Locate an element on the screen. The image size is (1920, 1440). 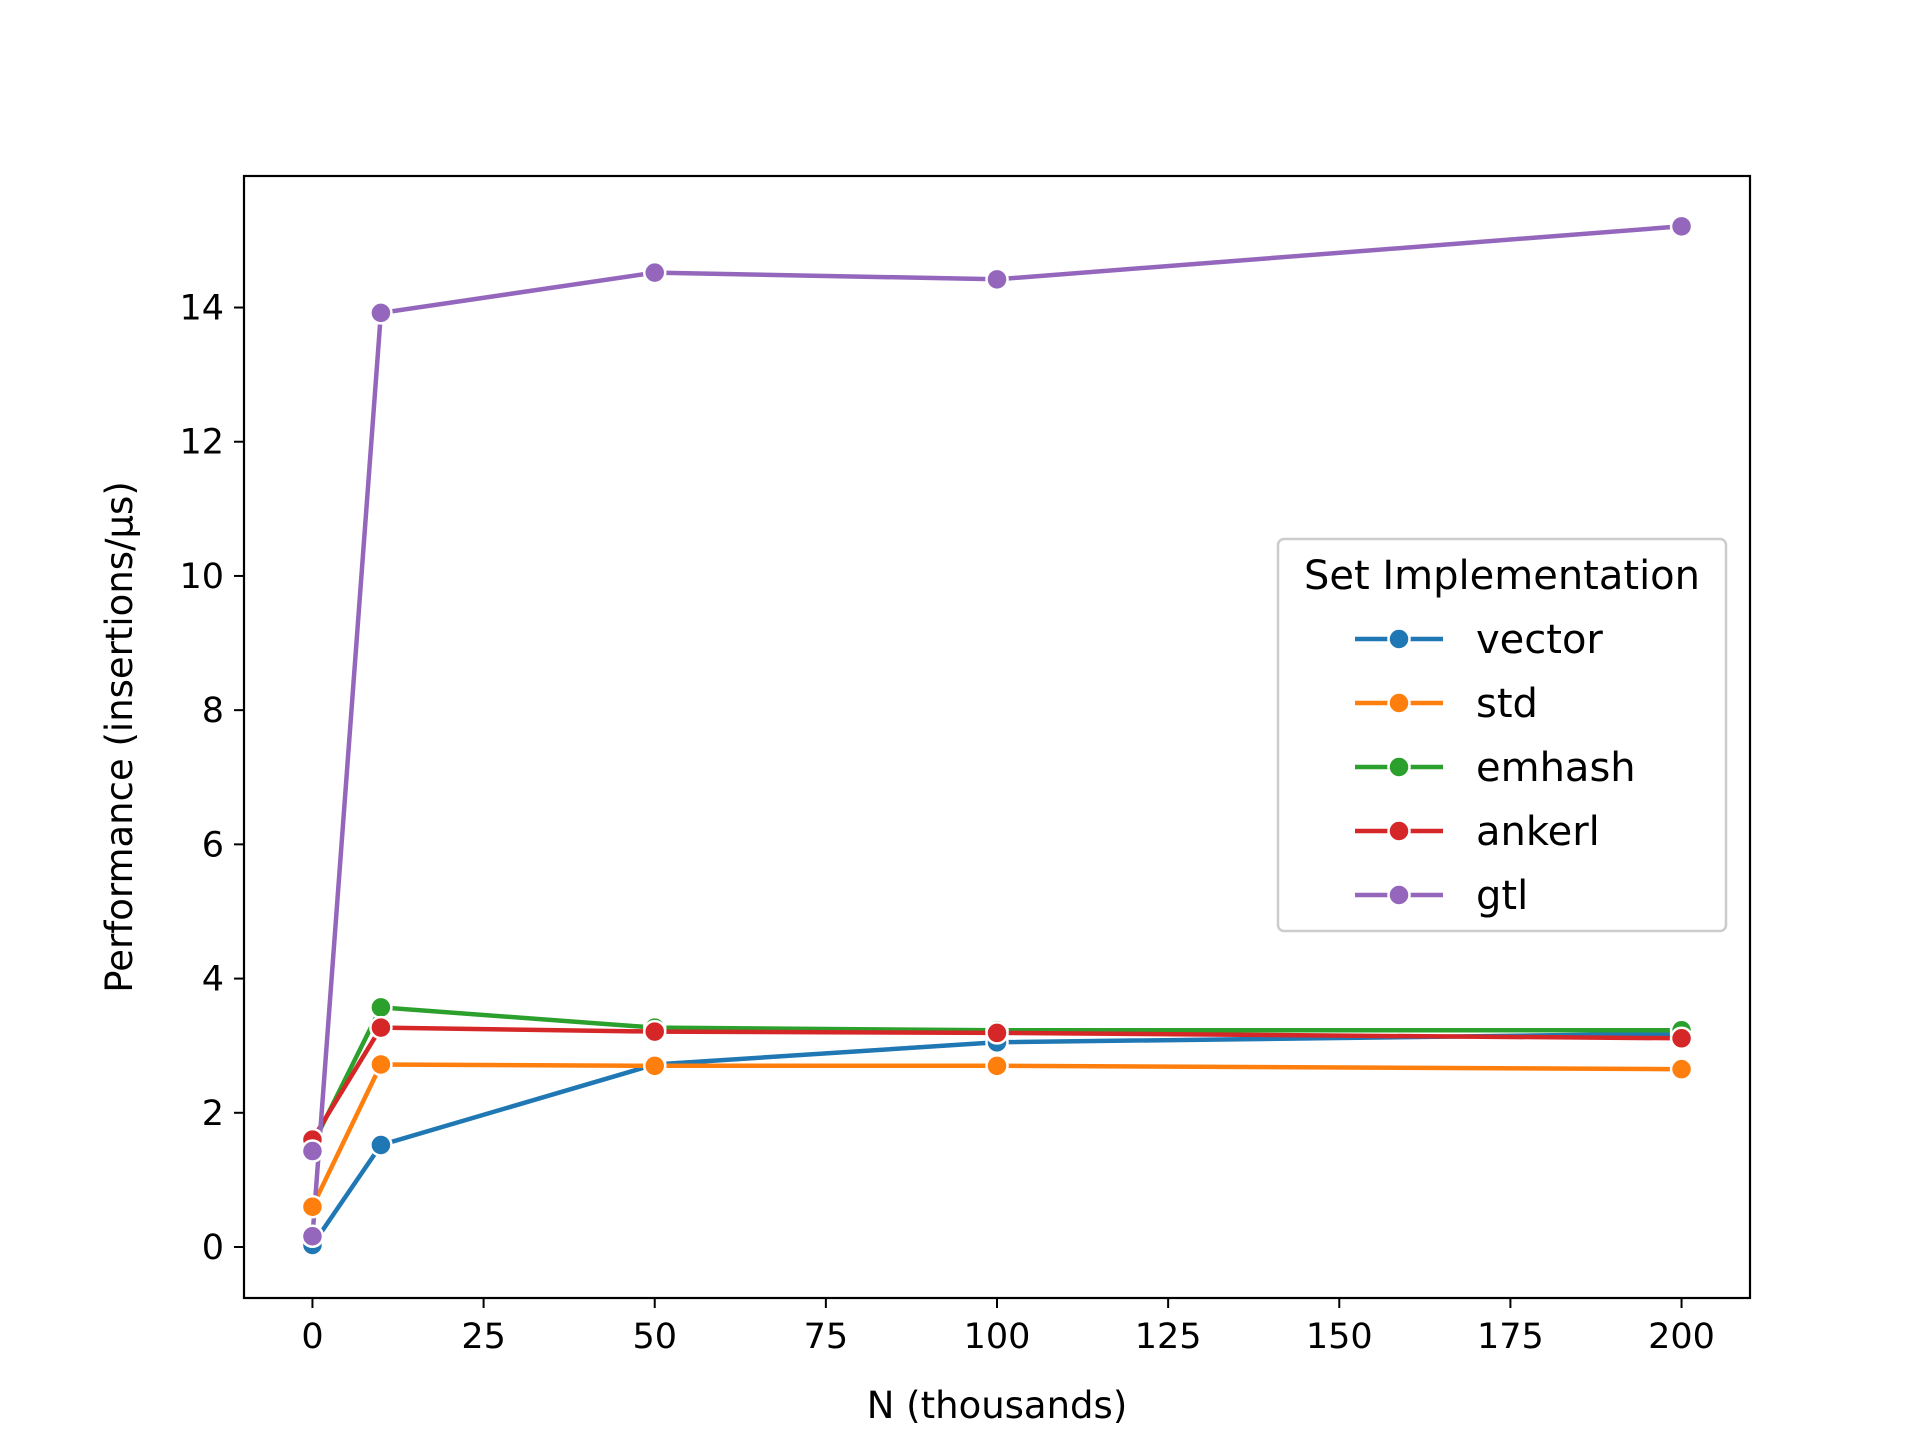
legend-label-gtl: gtl is located at coordinates (1502, 896).